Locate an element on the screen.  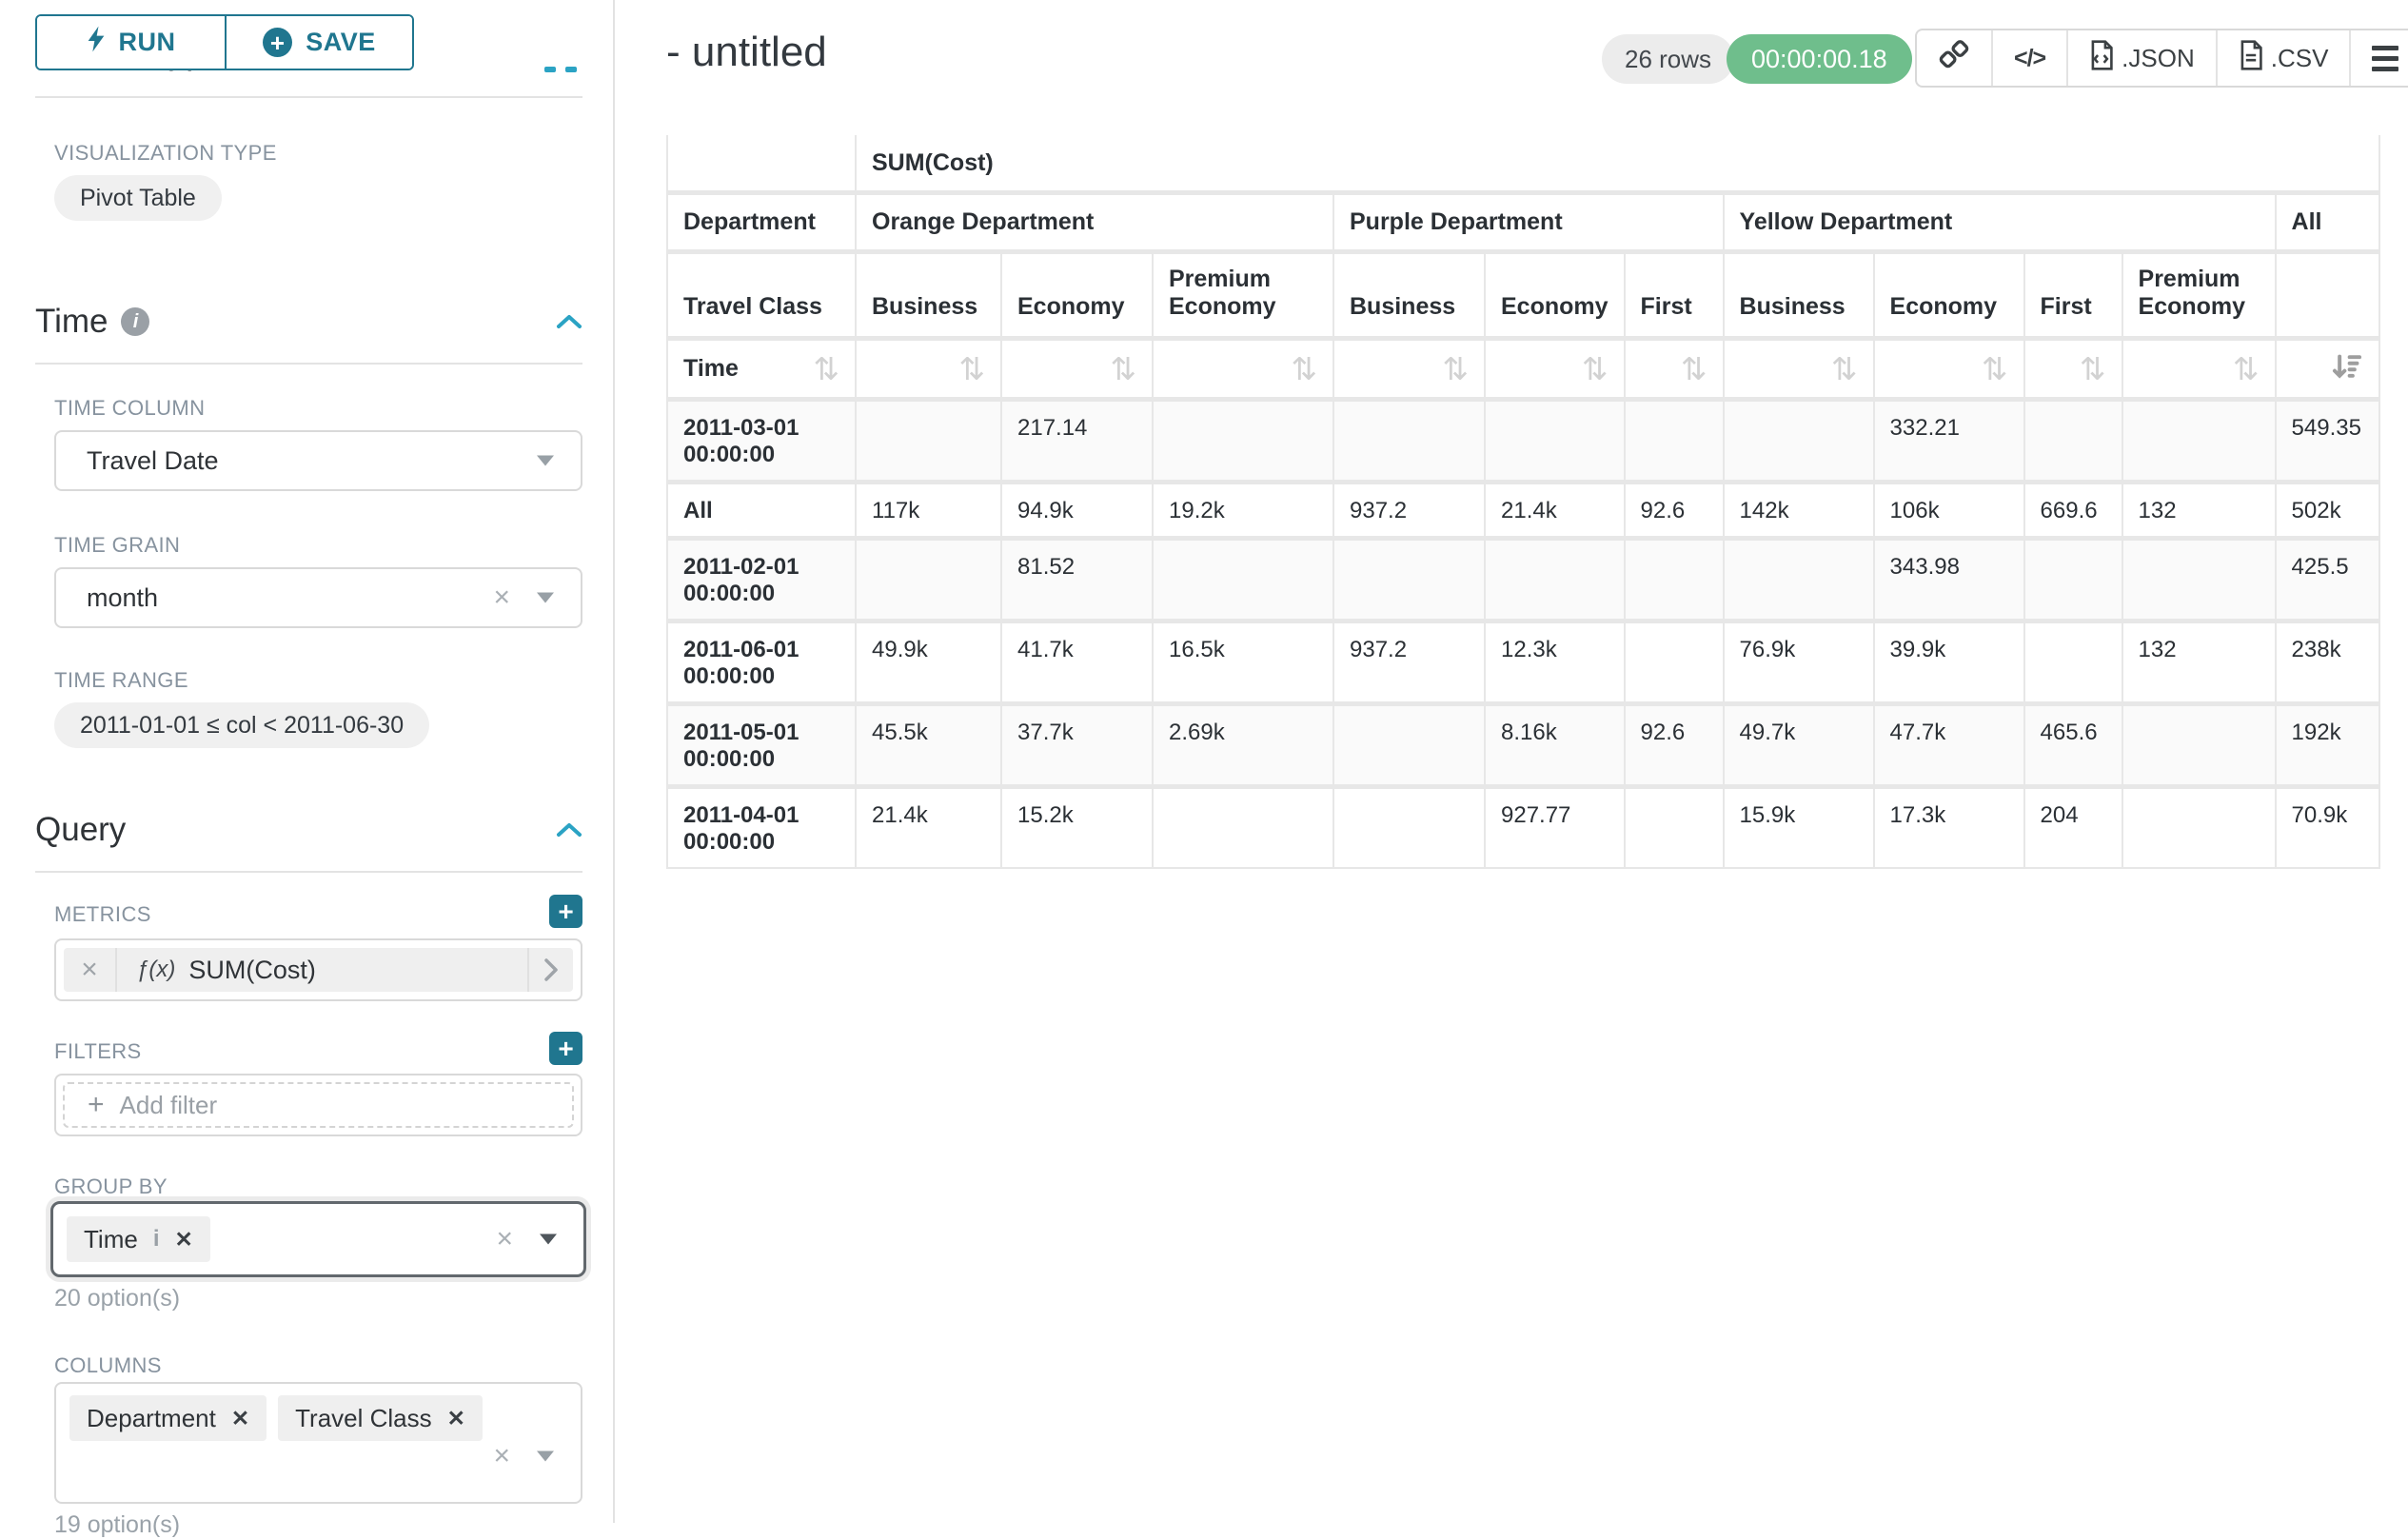
run-save-button-group: RUN + SAVE is located at coordinates (224, 42).